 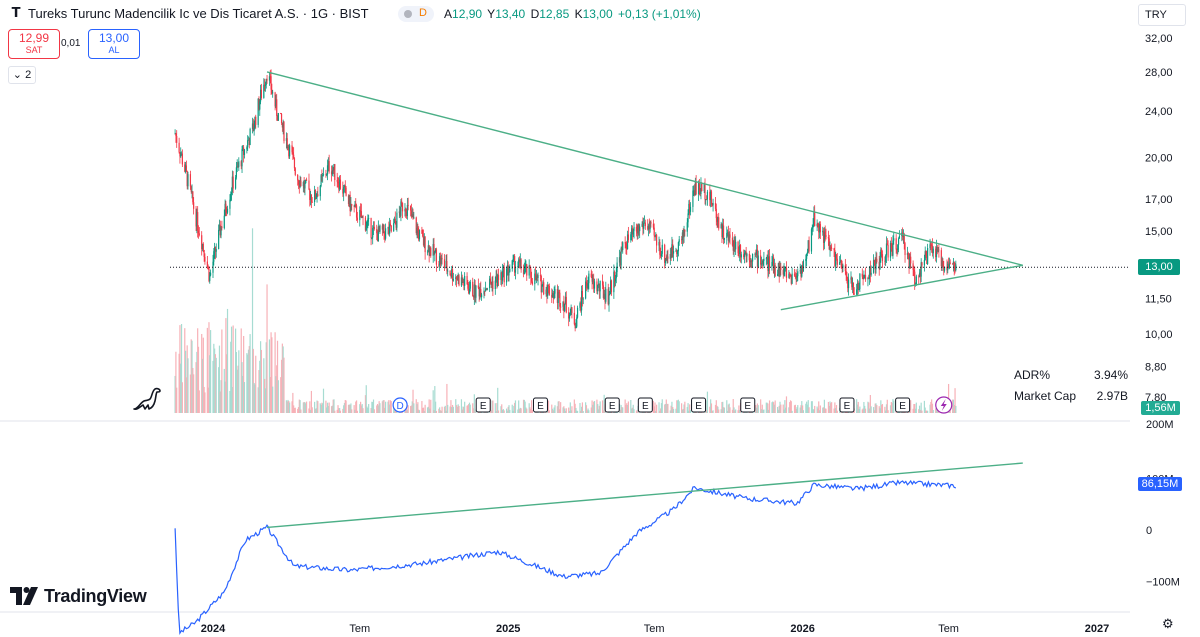 I want to click on settings-gear-icon: ⚙, so click(x=1168, y=623).